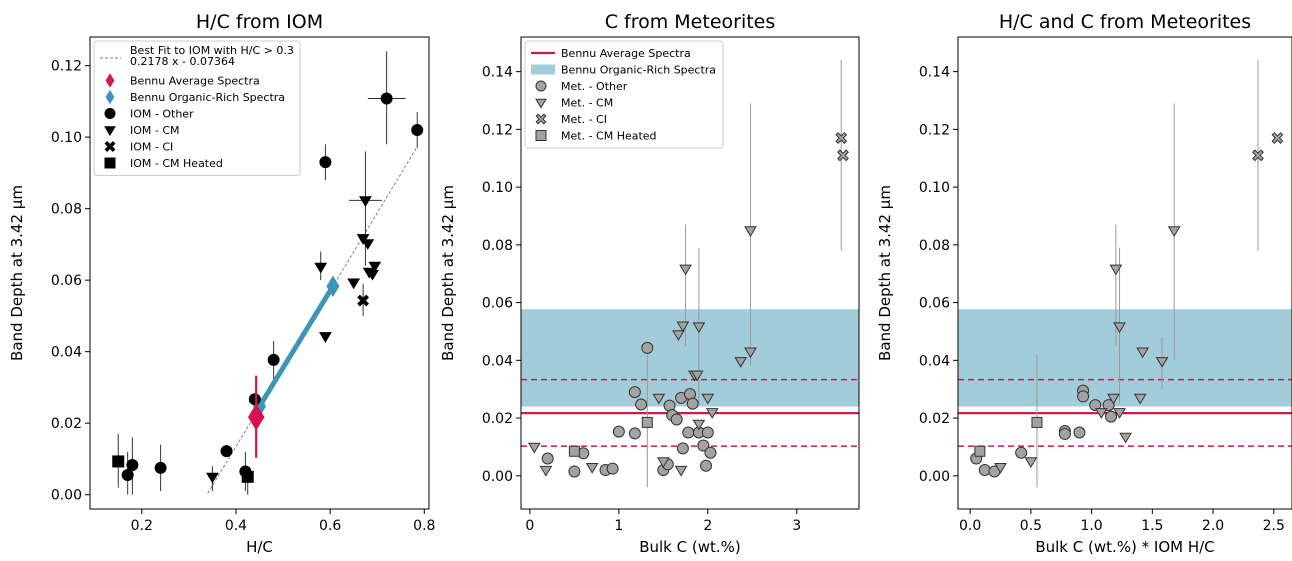 The width and height of the screenshot is (1292, 561). Describe the element at coordinates (259, 22) in the screenshot. I see `chart-title: H/C from IOM` at that location.